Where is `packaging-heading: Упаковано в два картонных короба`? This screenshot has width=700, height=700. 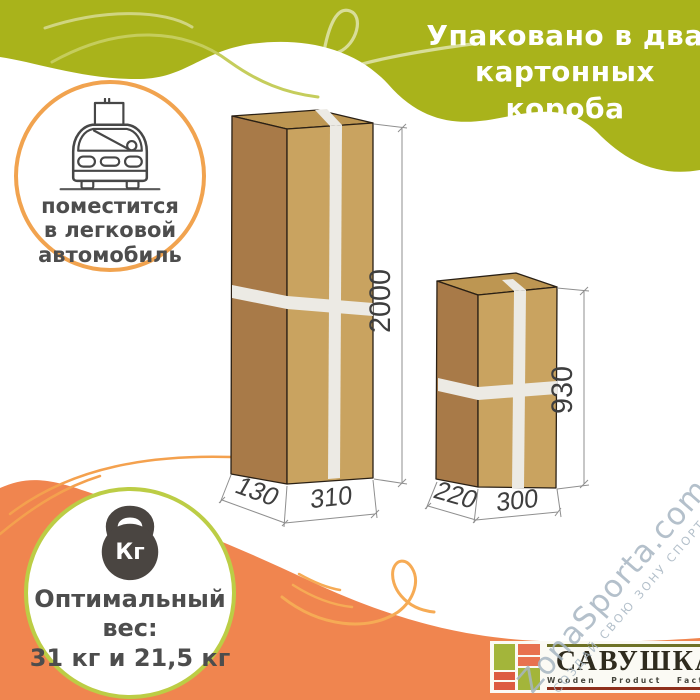
packaging-heading: Упаковано в два картонных короба is located at coordinates (557, 72).